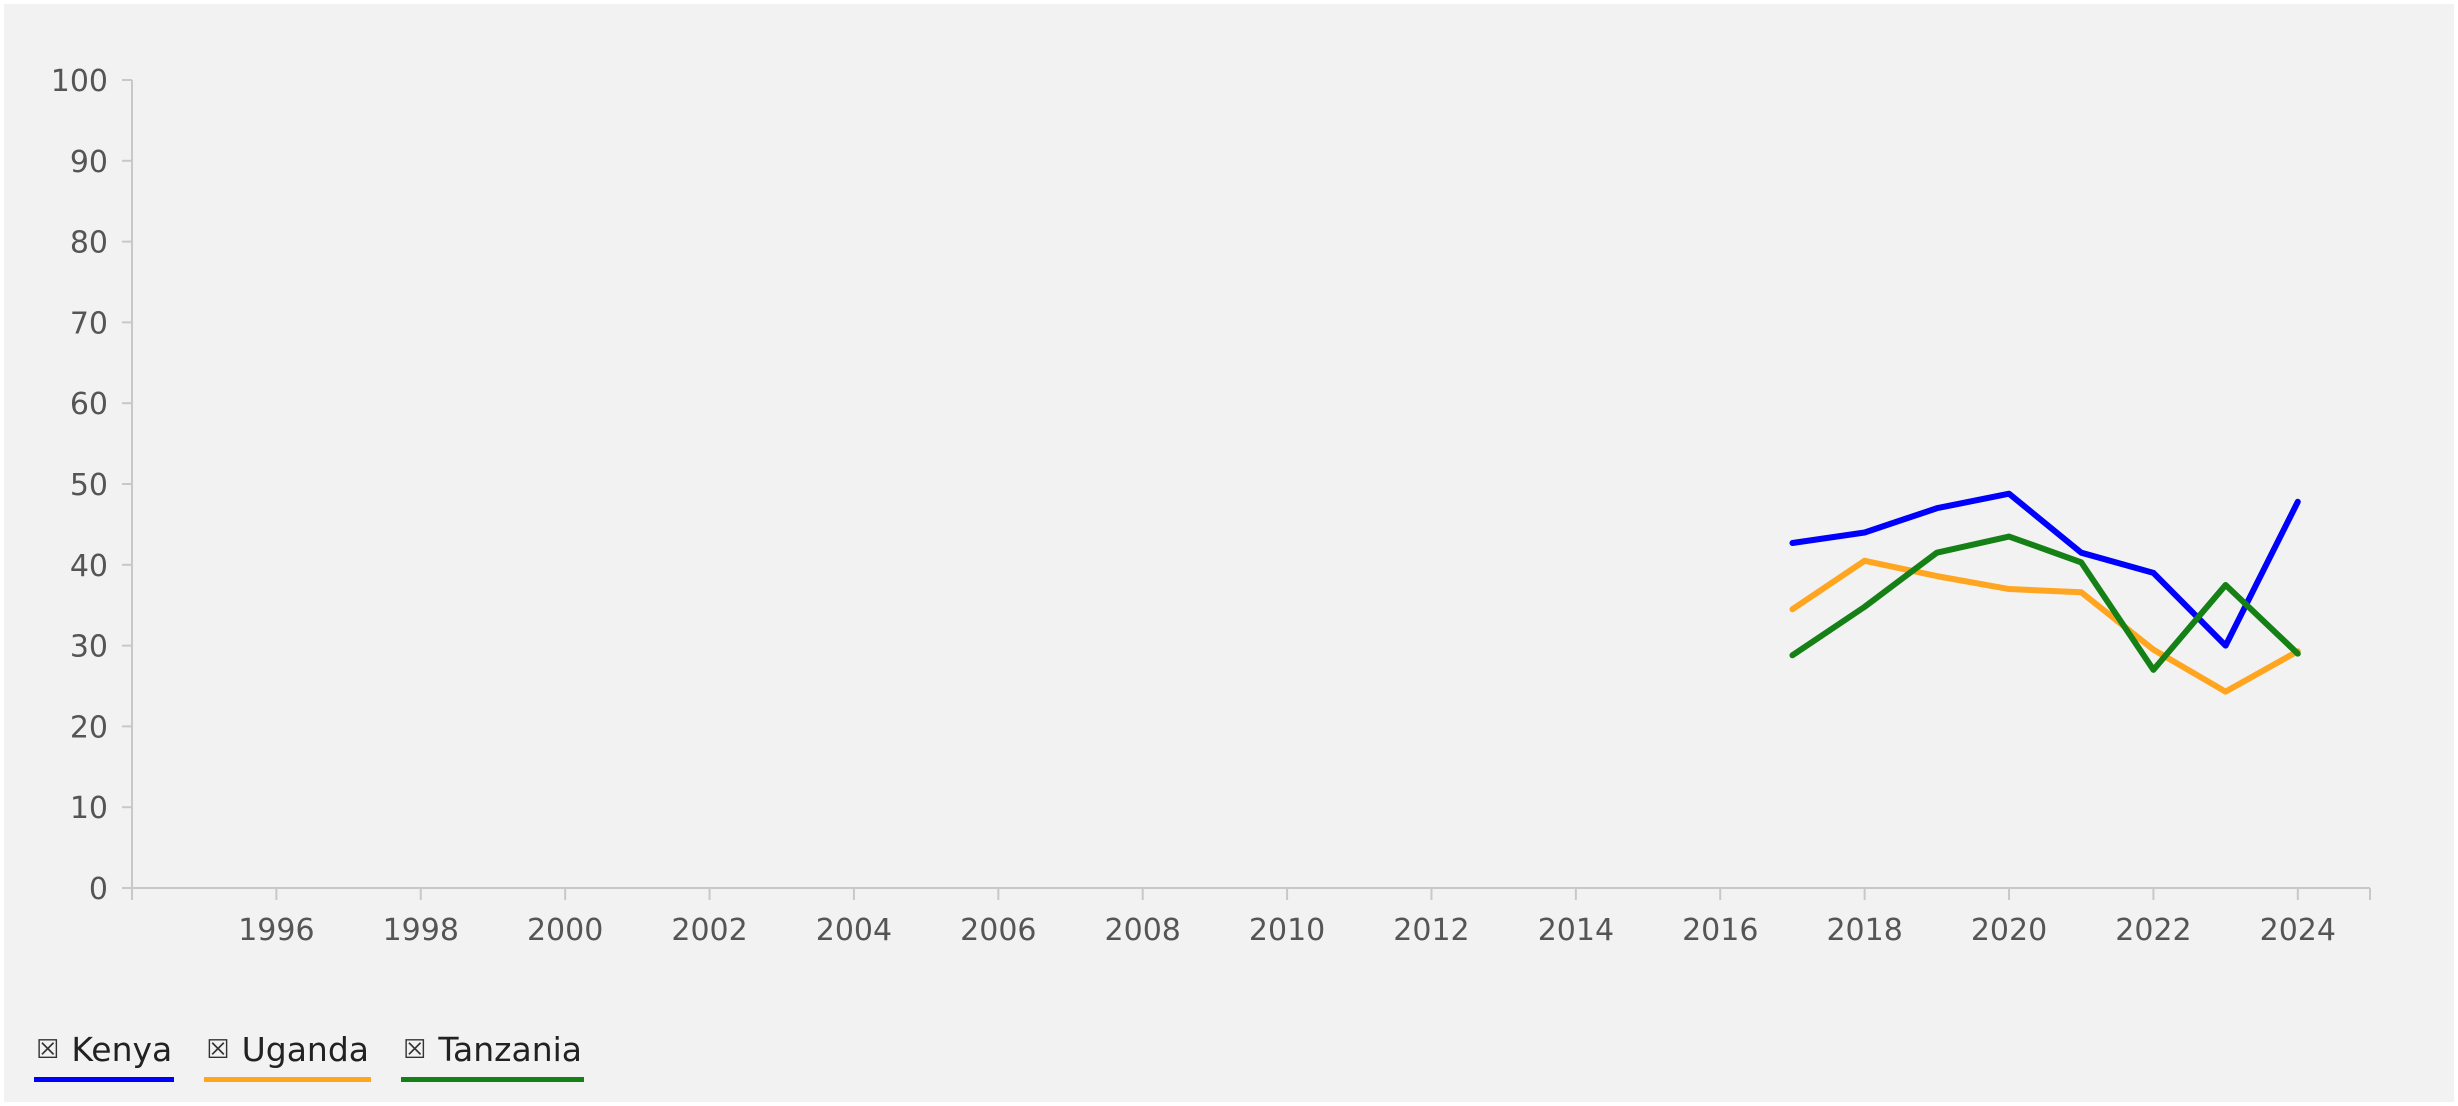 This screenshot has width=2458, height=1106. What do you see at coordinates (79, 81) in the screenshot?
I see `y-tick-label: 100` at bounding box center [79, 81].